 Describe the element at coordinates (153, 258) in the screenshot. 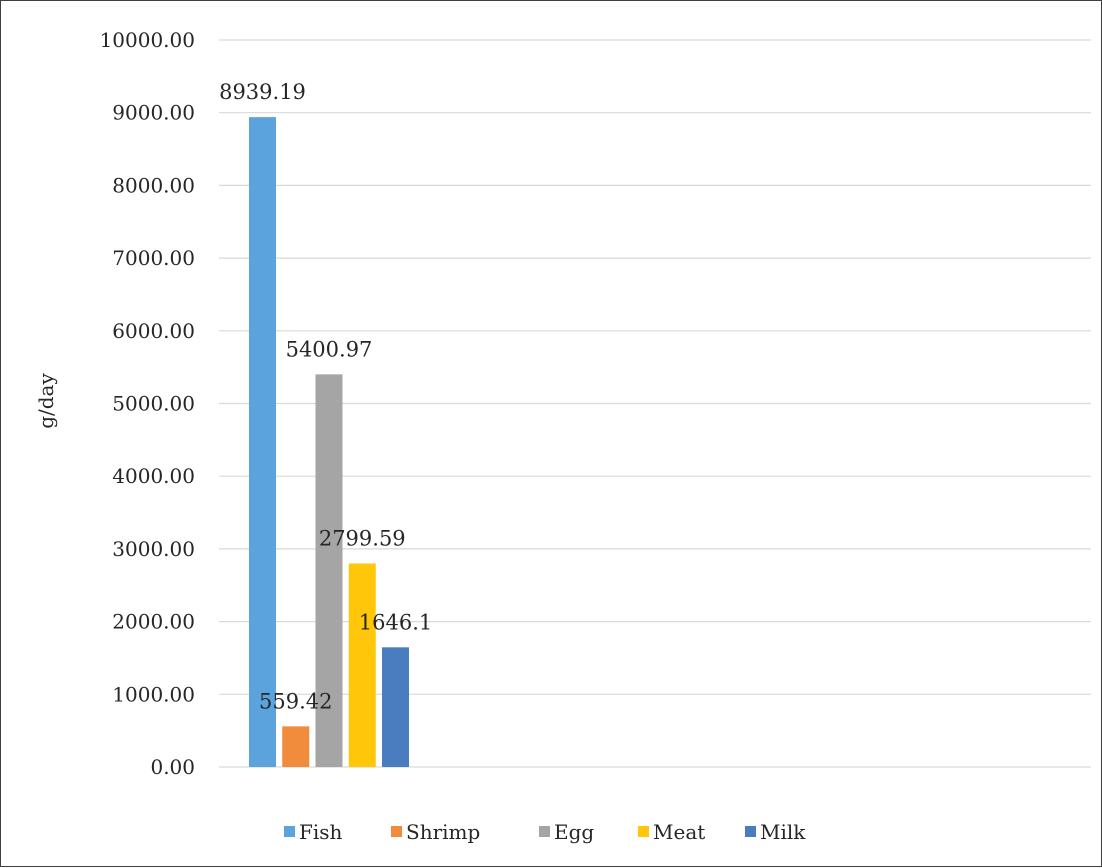

I see `y-tick-label: 7000.00` at that location.